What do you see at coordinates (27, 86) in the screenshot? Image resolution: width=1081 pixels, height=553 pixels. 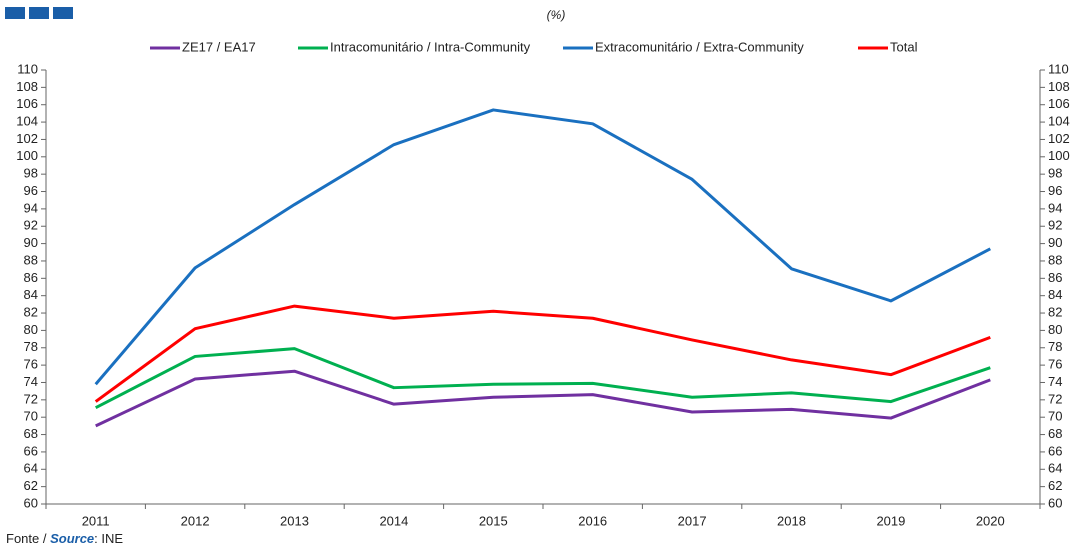 I see `y-tick-label: 108` at bounding box center [27, 86].